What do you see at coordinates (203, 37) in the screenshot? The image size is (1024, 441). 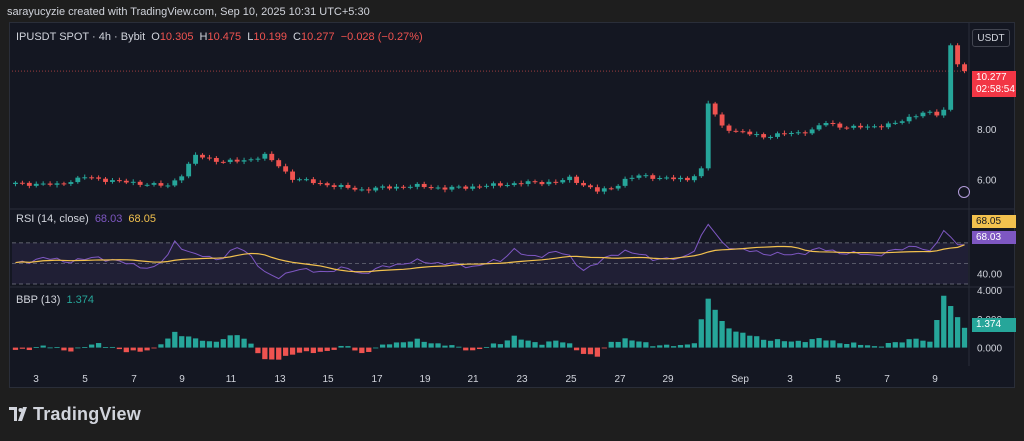 I see `high-label: H` at bounding box center [203, 37].